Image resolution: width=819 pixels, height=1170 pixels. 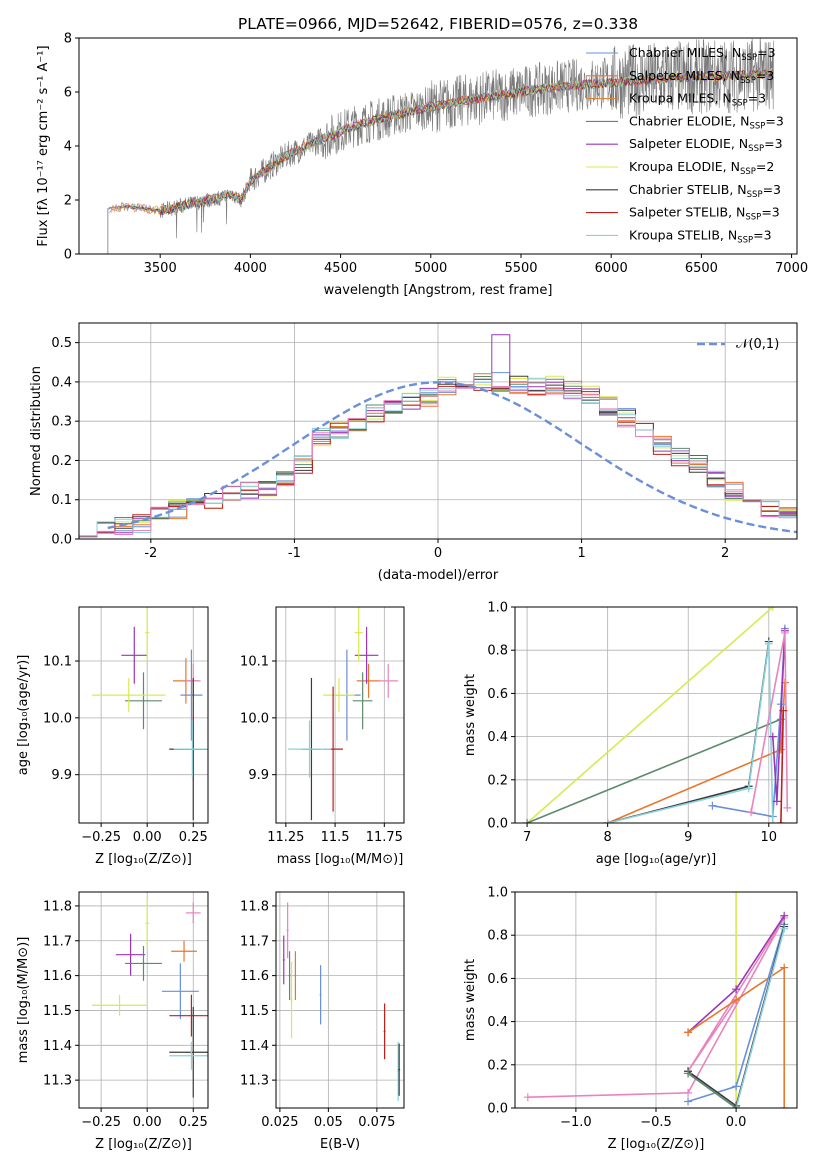 I want to click on x-tick-label: −0.25, so click(x=101, y=837).